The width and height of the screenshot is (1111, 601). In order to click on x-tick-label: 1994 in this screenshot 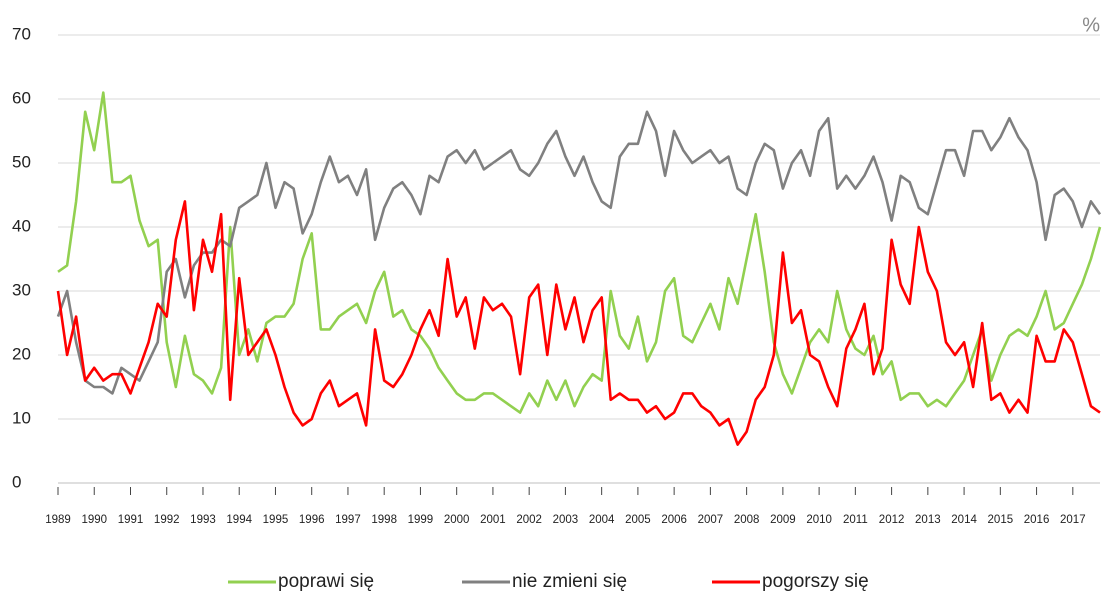, I will do `click(239, 520)`.